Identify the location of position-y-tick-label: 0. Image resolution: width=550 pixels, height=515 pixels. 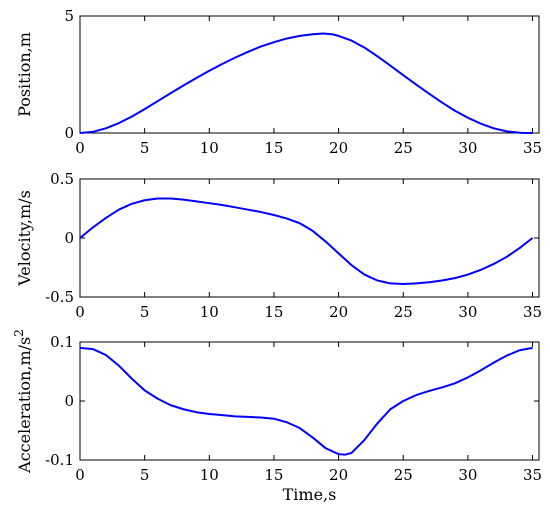
(69, 133).